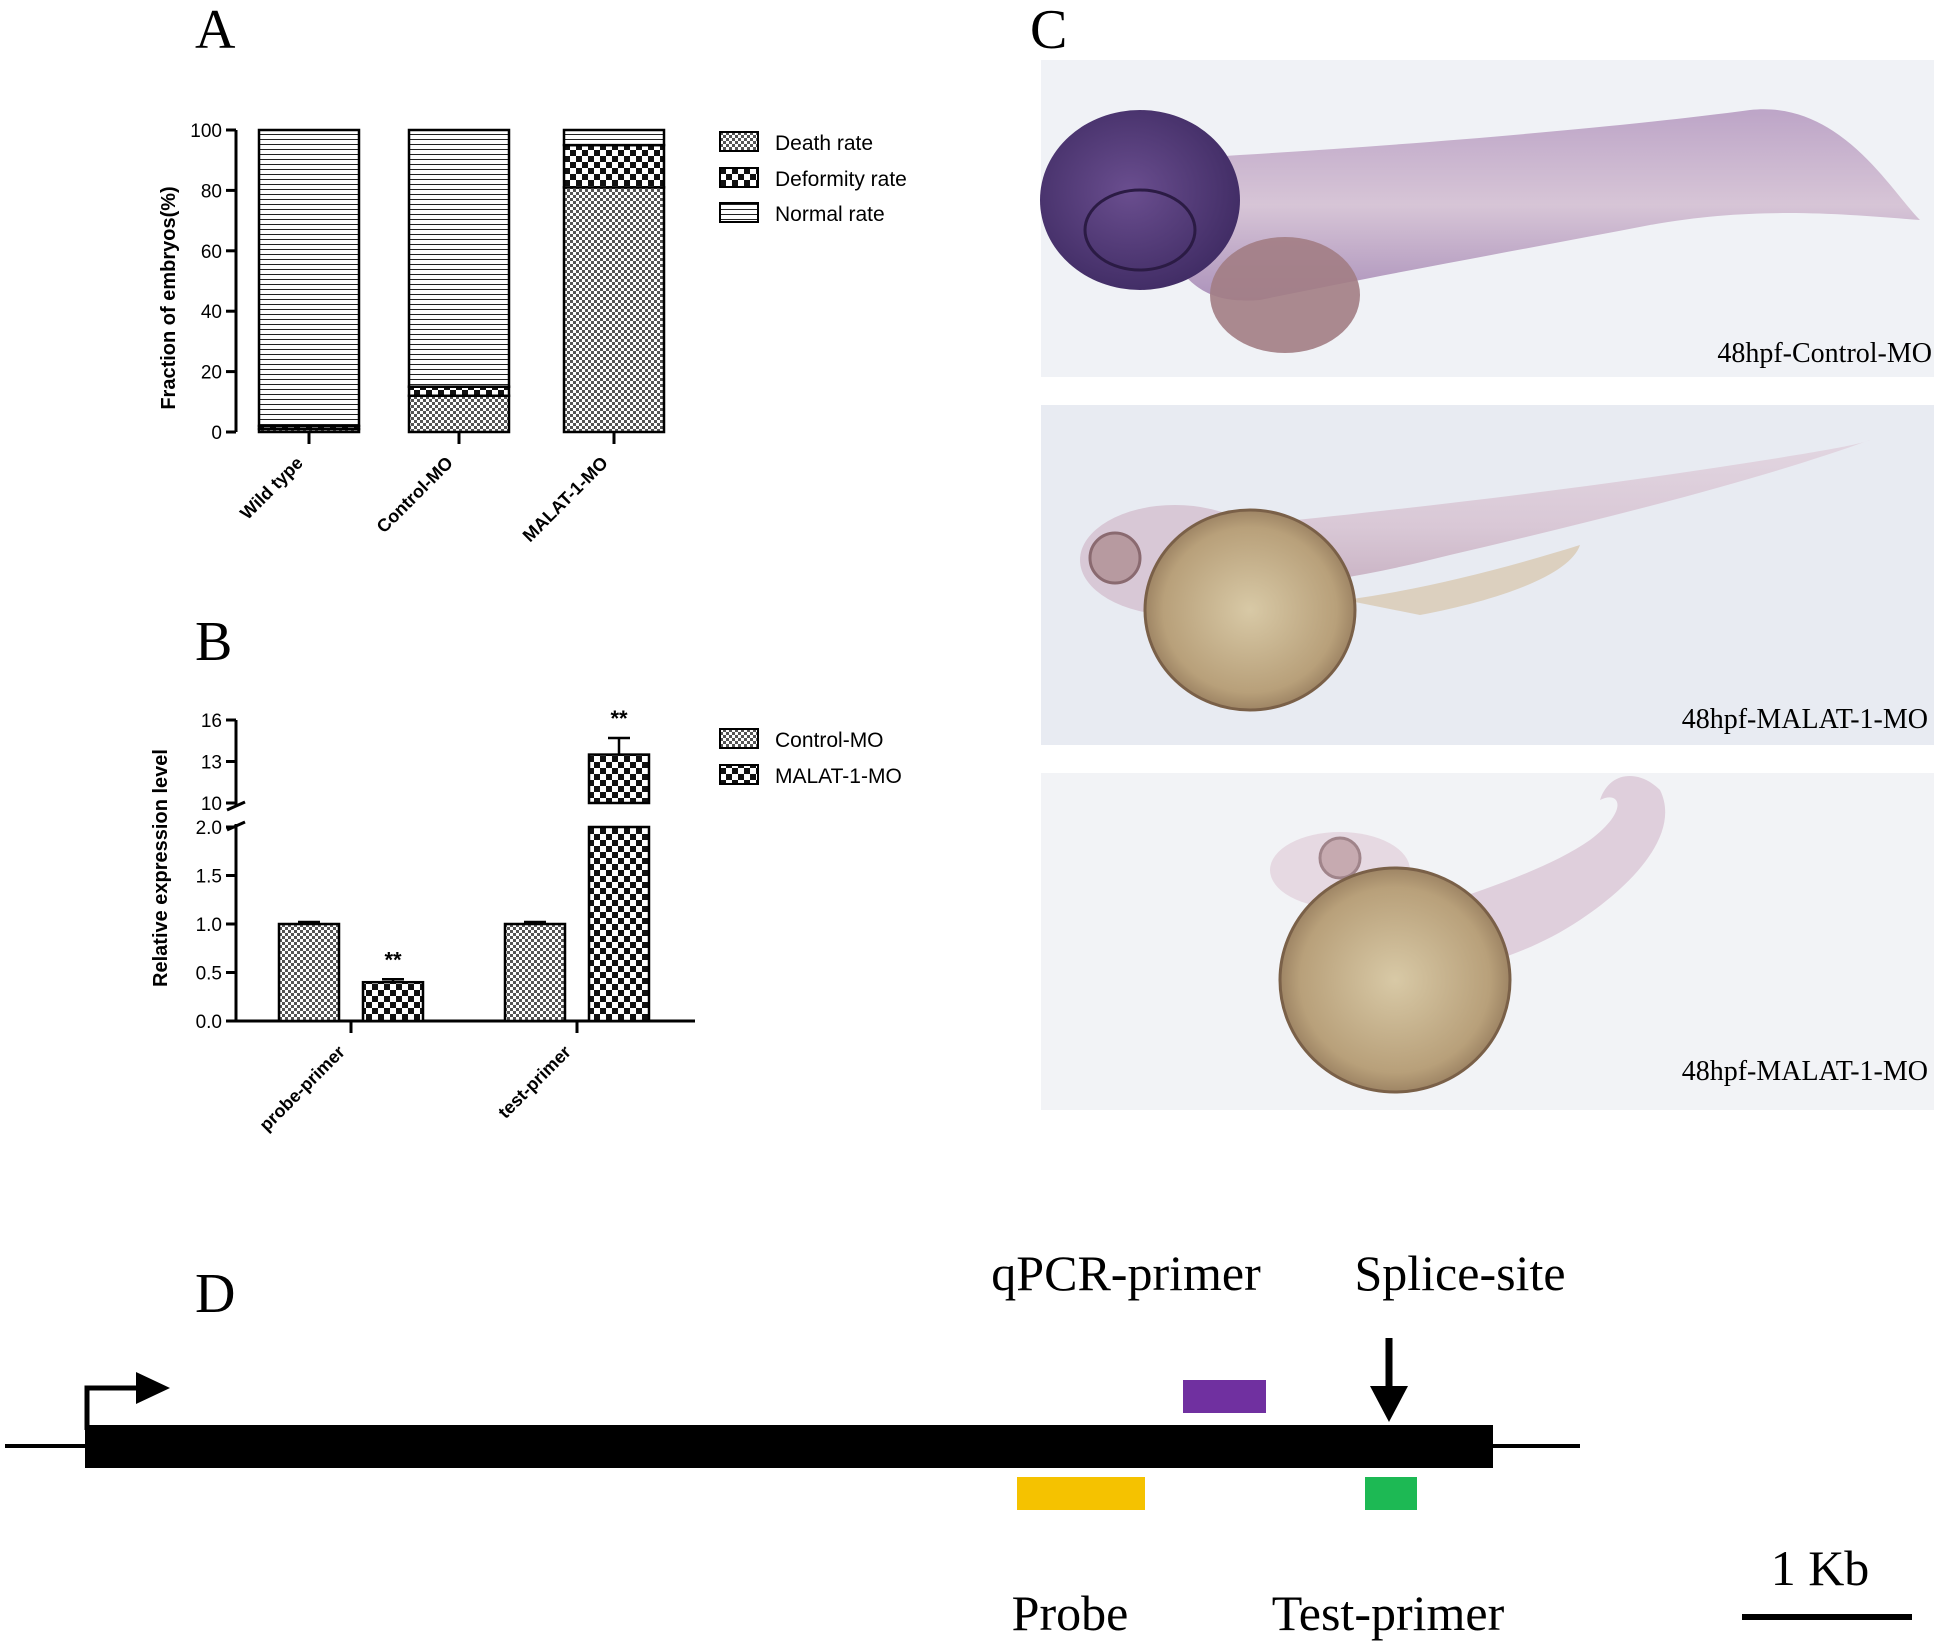  Describe the element at coordinates (1070, 1613) in the screenshot. I see `probe-label: Probe` at that location.